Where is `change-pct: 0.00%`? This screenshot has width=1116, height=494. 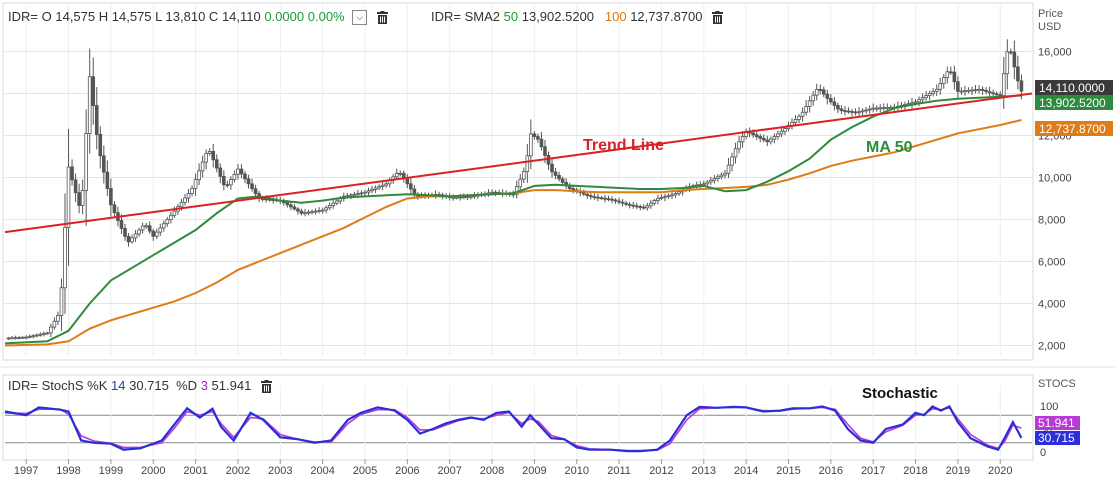
change-pct: 0.00% is located at coordinates (326, 16).